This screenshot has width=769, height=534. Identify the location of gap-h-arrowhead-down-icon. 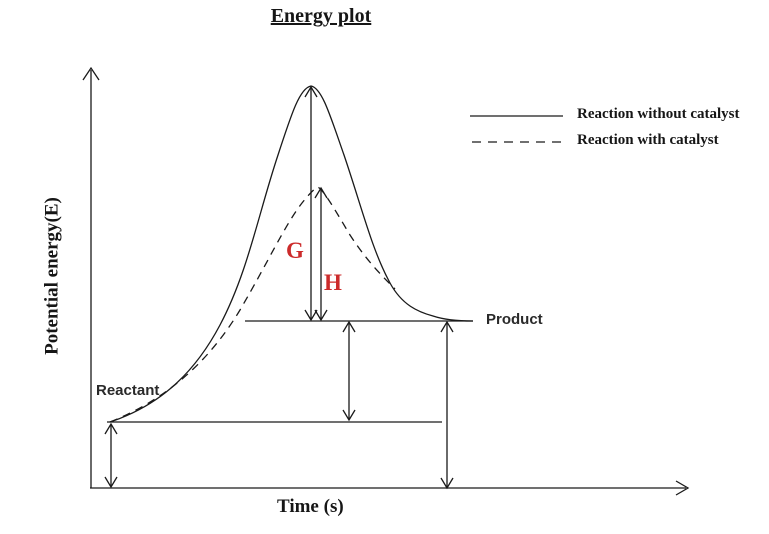
(321, 315).